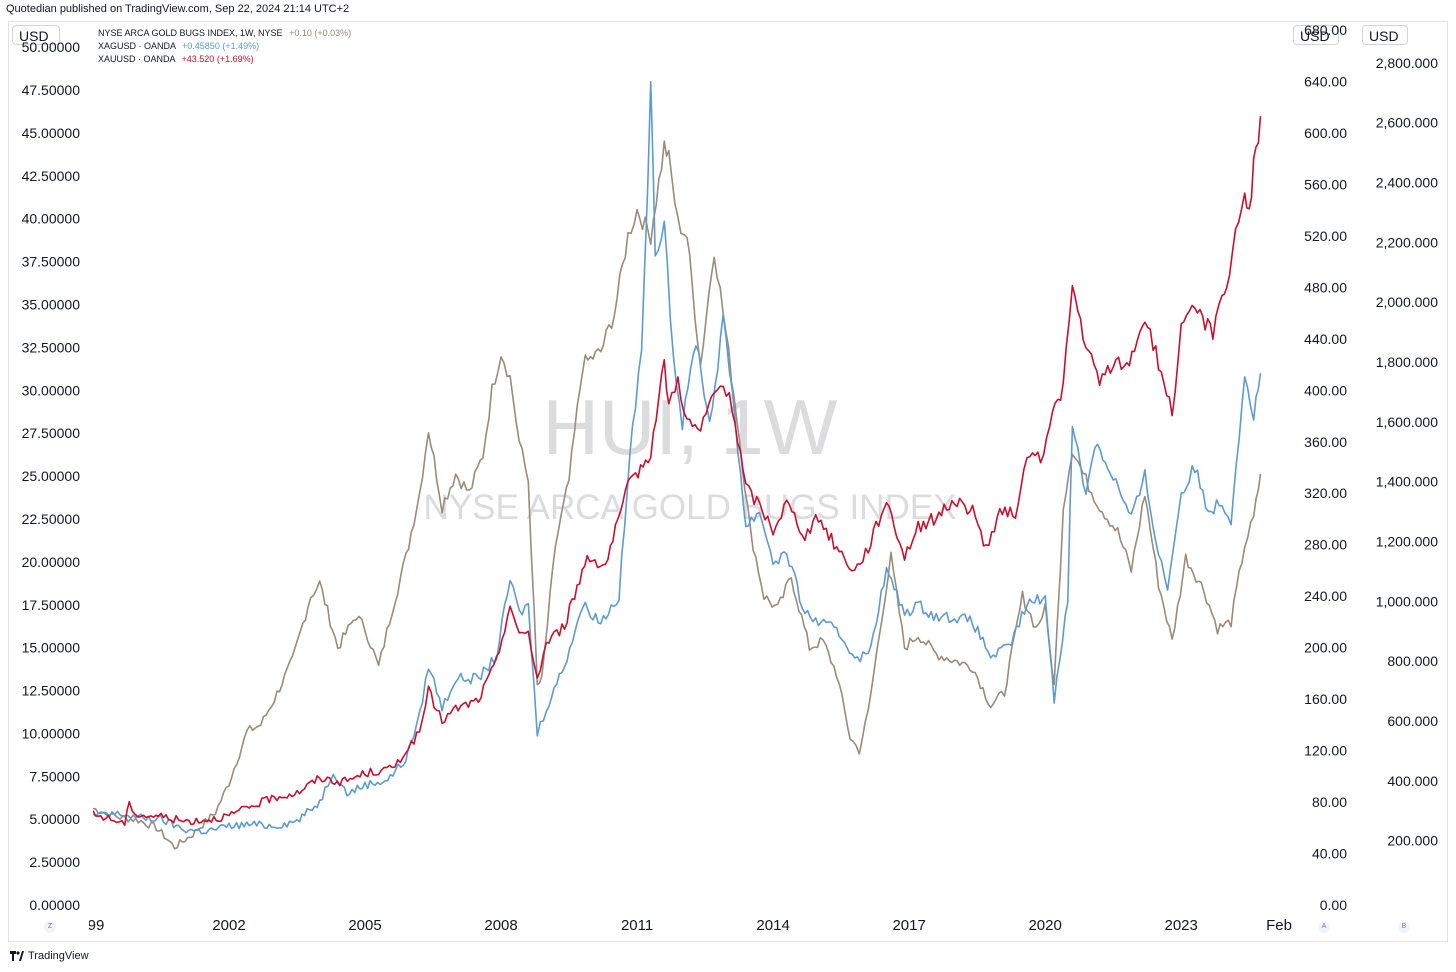 This screenshot has width=1456, height=972. I want to click on watermark-name: NYSE ARCA GOLD BUGS INDEX, so click(690, 507).